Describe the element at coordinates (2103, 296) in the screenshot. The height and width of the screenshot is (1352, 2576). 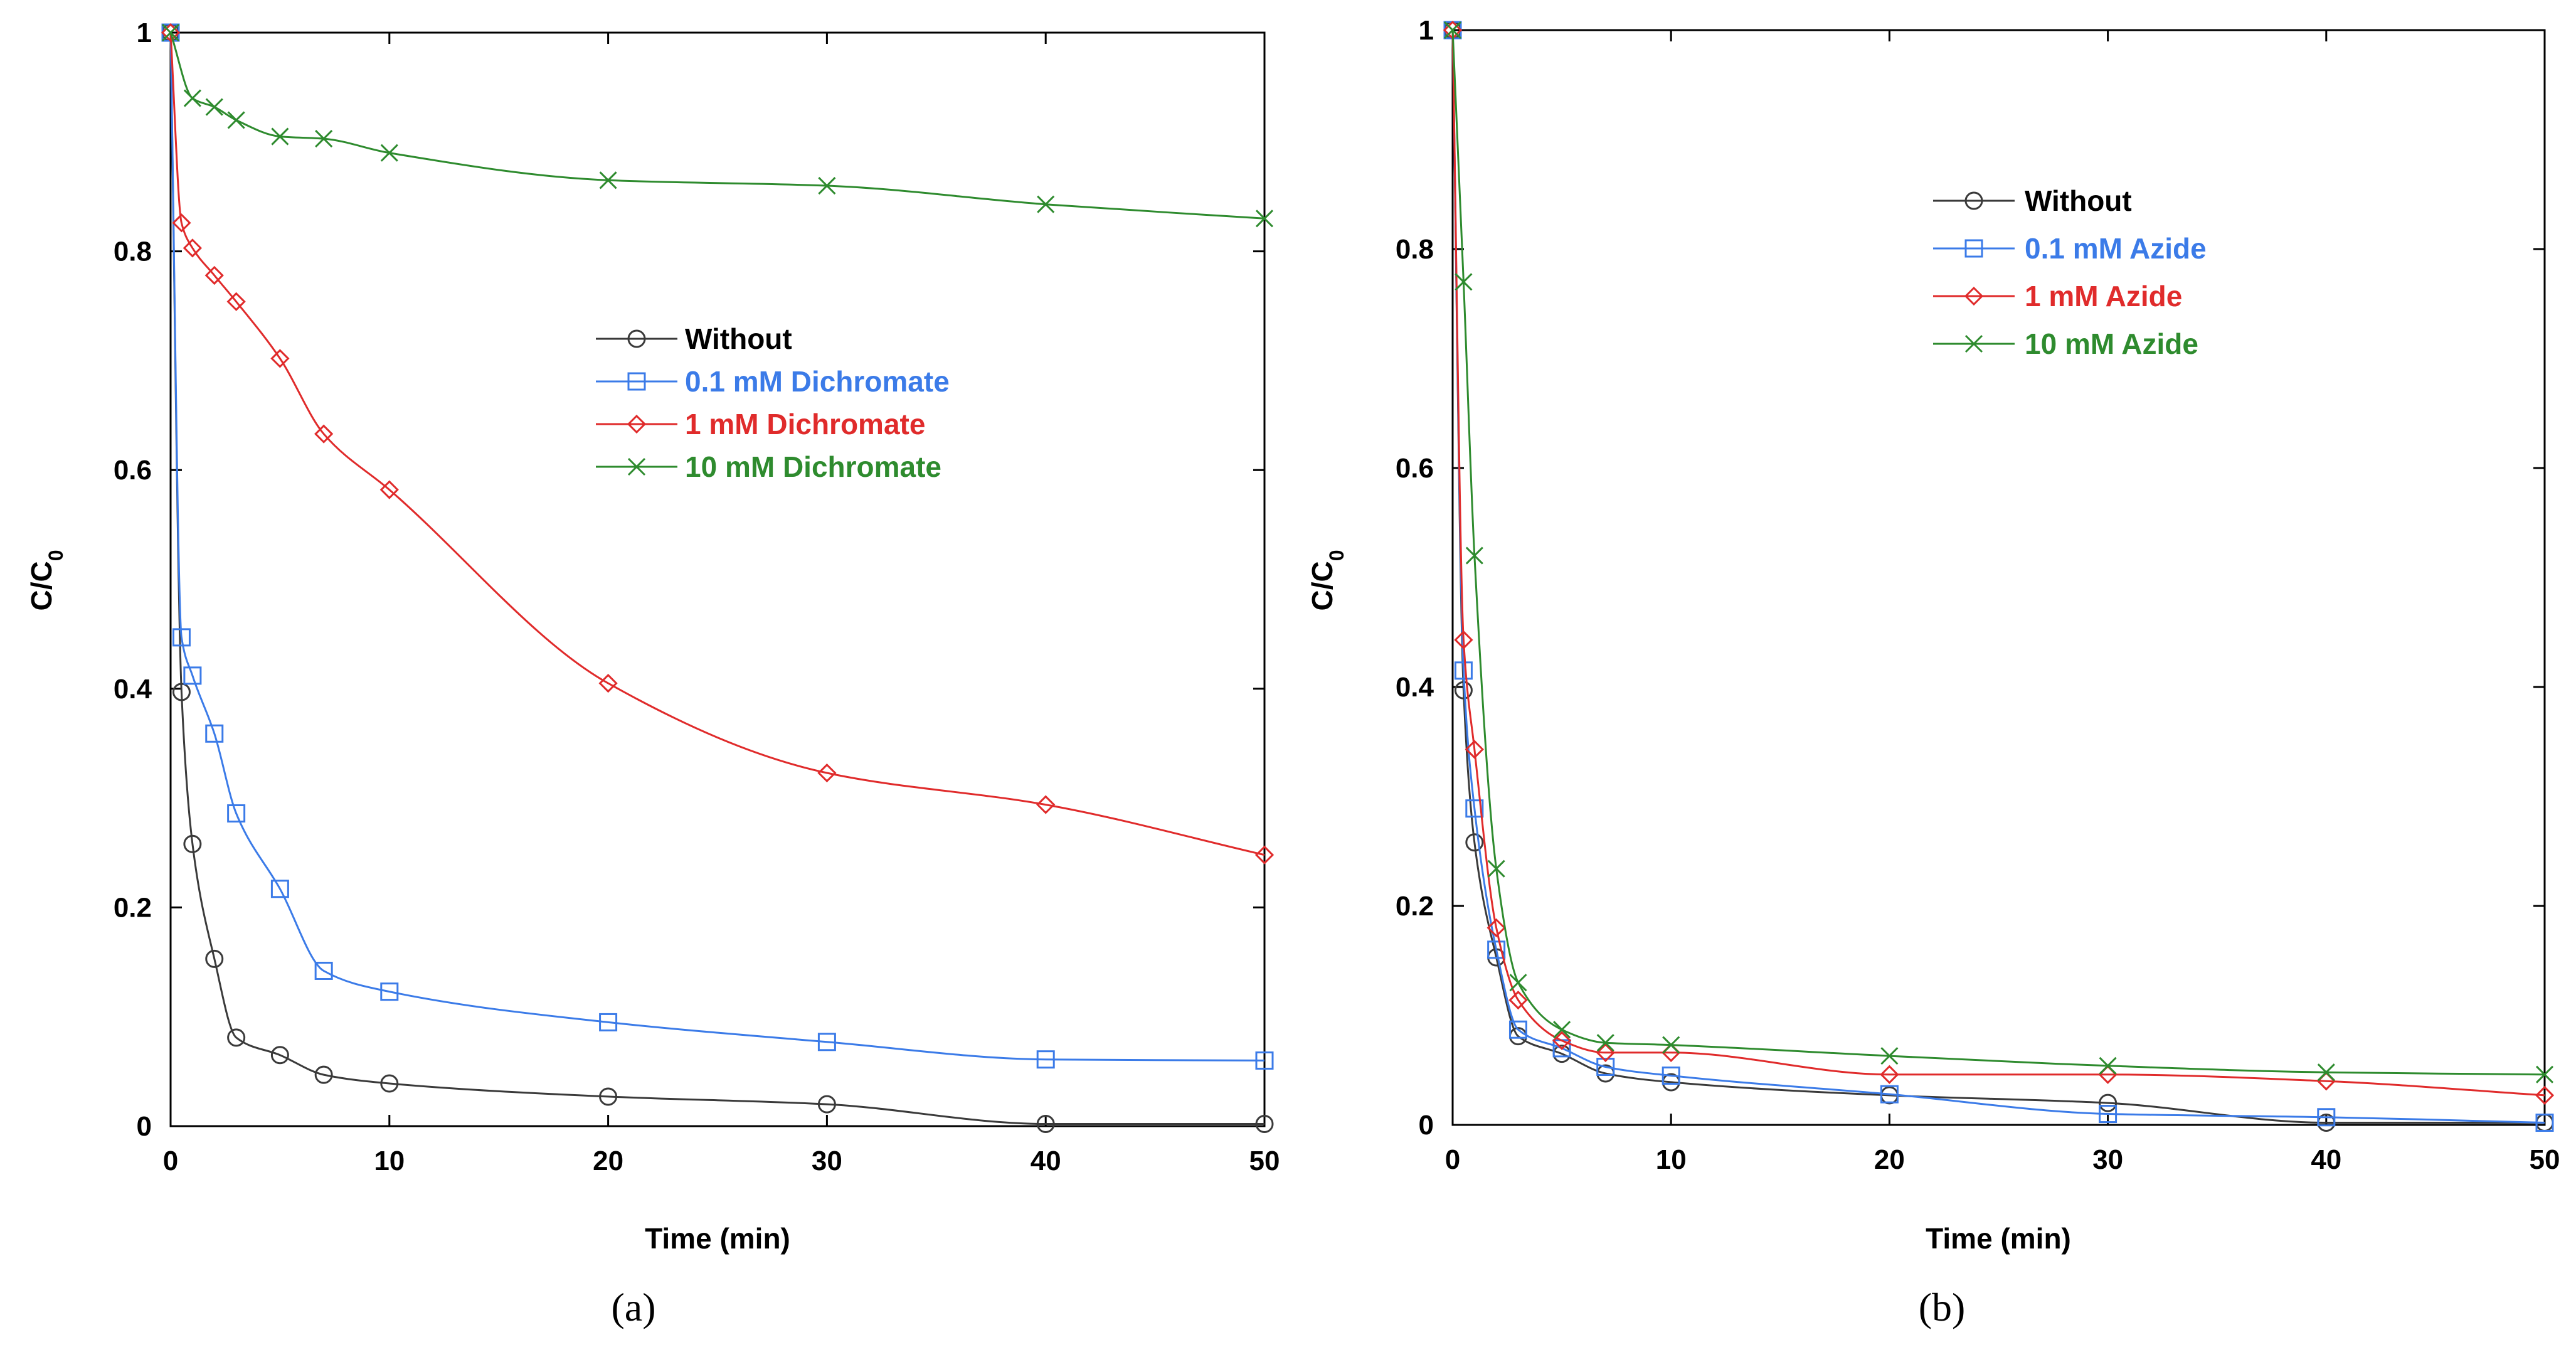
I see `legend-label-b-2: 1 mM Azide` at that location.